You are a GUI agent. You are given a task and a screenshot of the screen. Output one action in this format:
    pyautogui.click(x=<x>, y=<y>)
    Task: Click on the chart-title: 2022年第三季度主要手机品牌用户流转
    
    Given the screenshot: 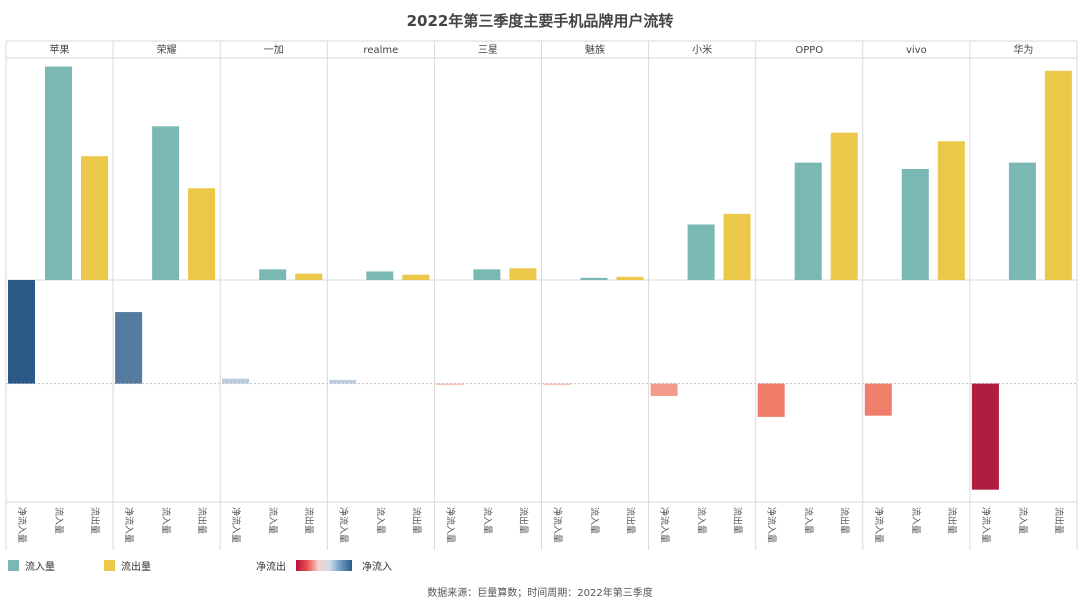 What is the action you would take?
    pyautogui.click(x=540, y=21)
    